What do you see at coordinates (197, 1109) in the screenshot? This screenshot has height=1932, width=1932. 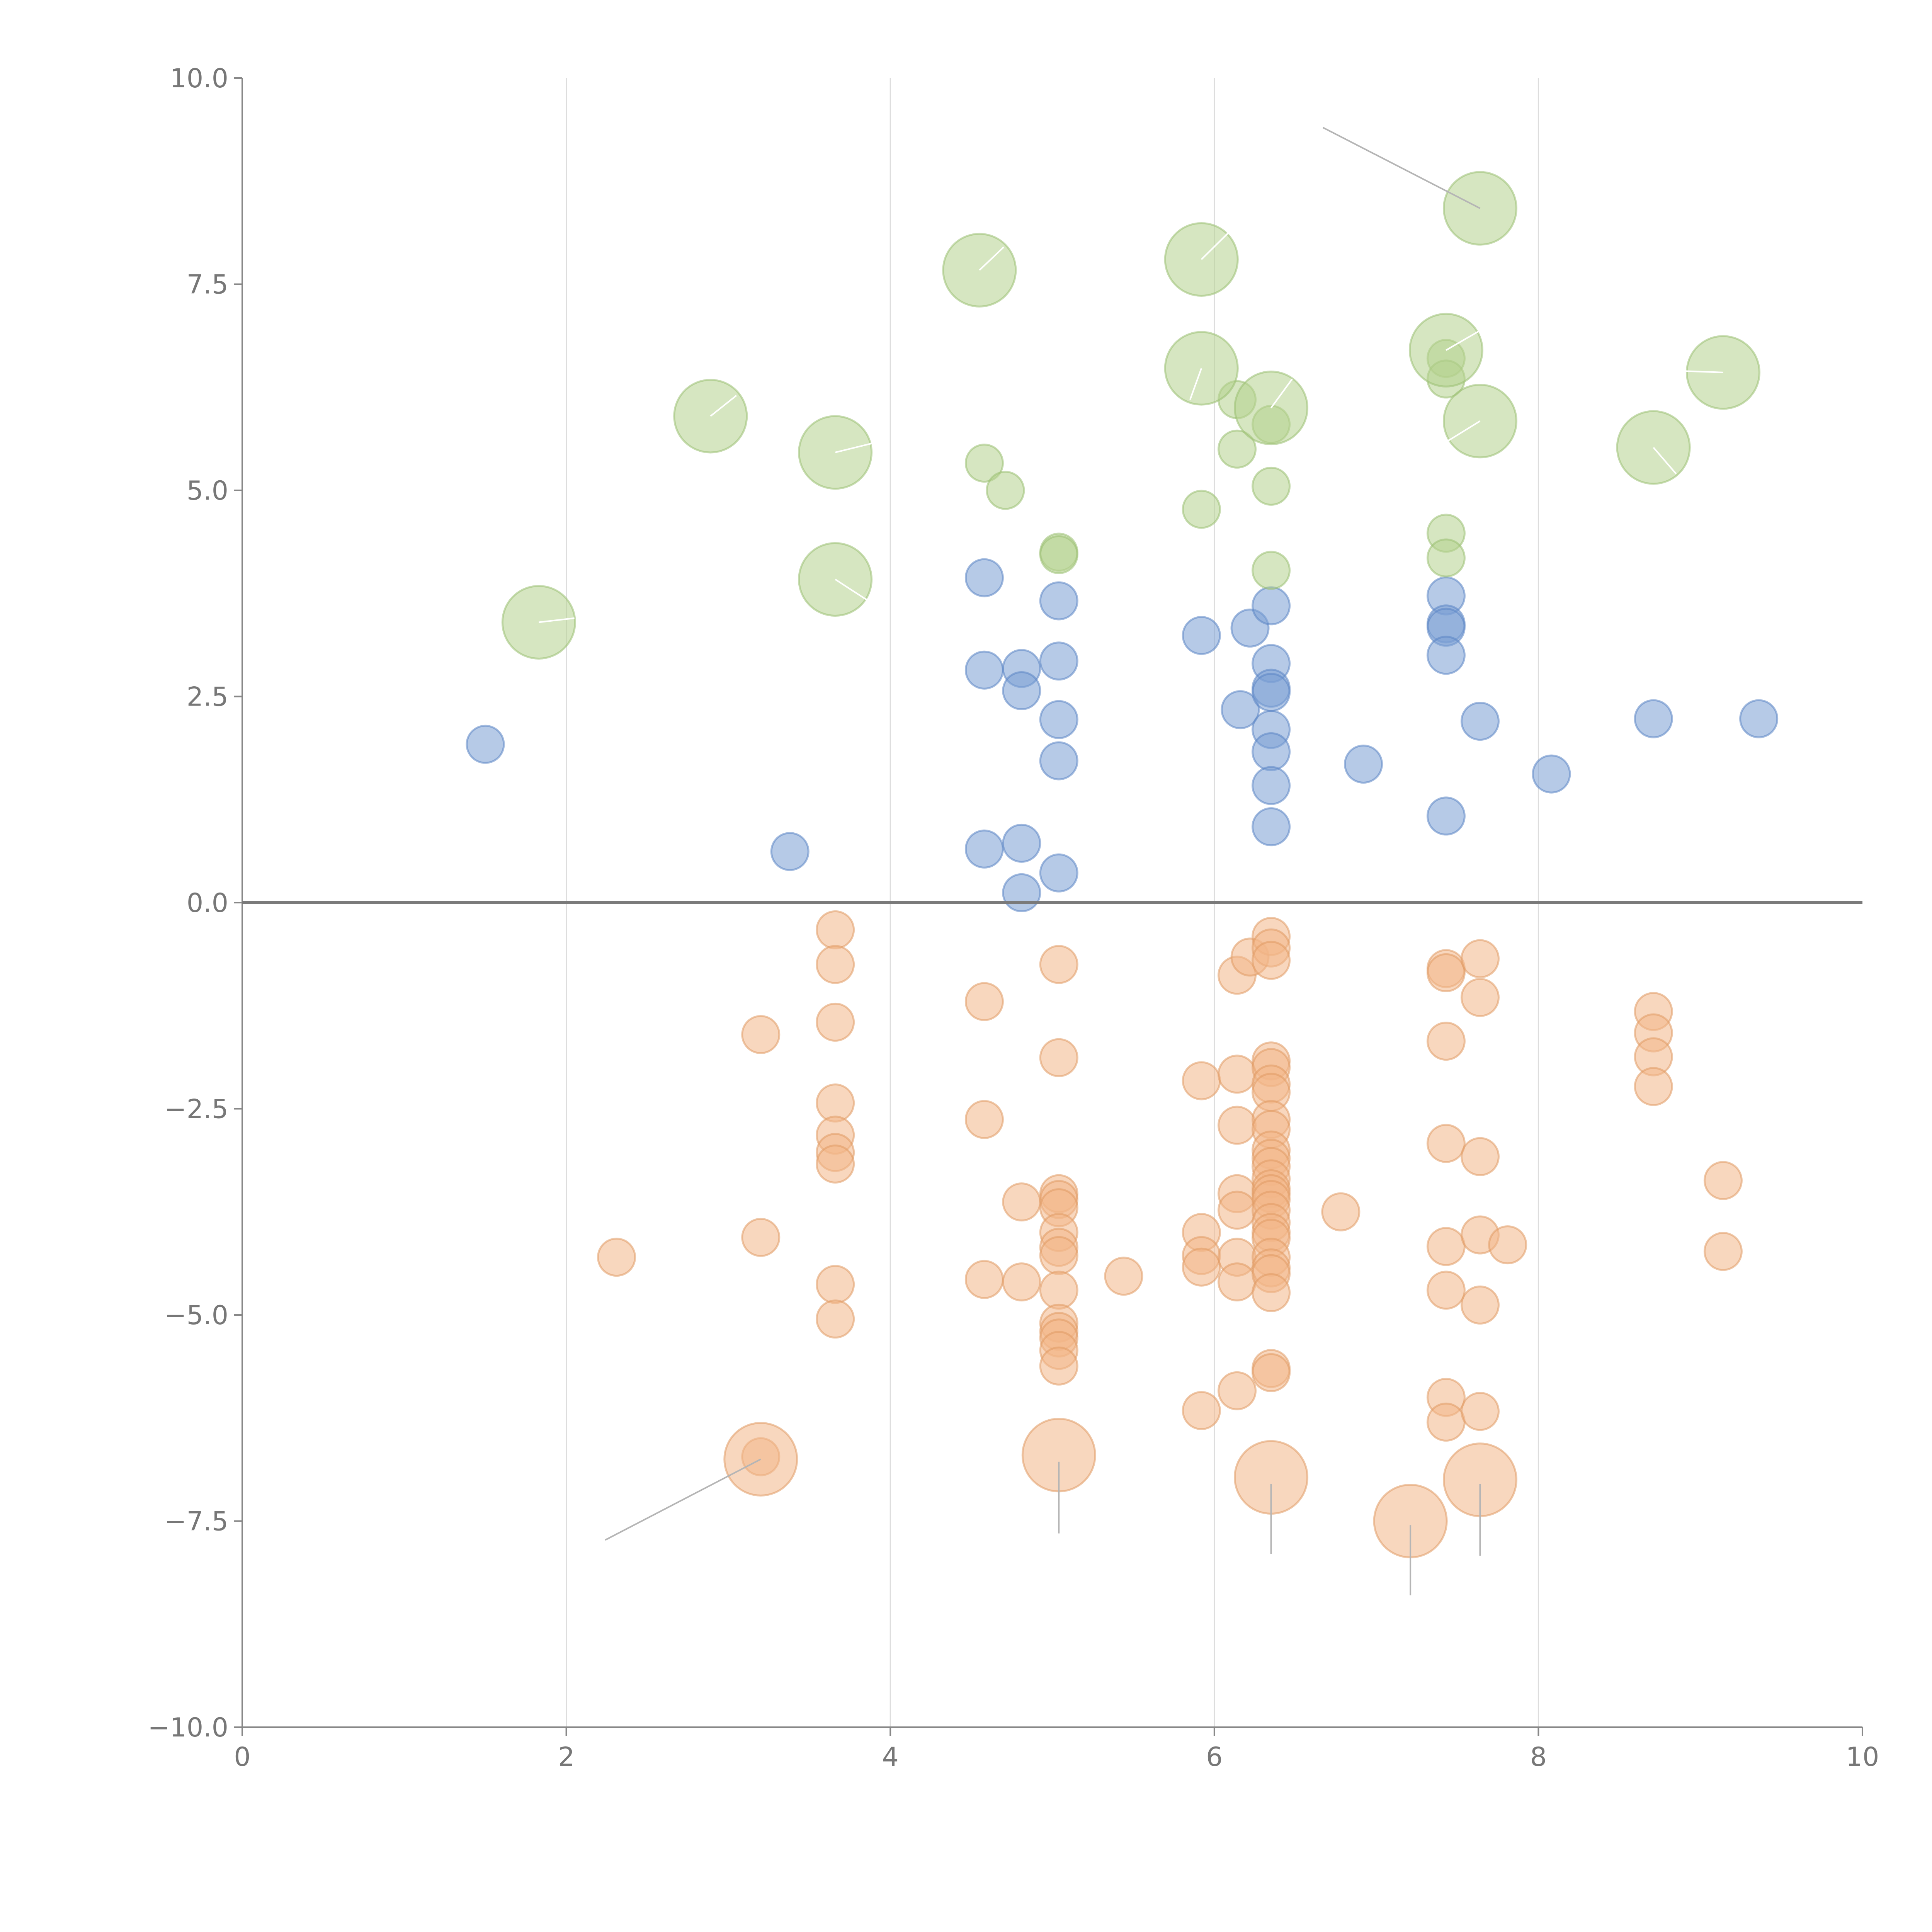 I see `y-tick-label: −2.5` at bounding box center [197, 1109].